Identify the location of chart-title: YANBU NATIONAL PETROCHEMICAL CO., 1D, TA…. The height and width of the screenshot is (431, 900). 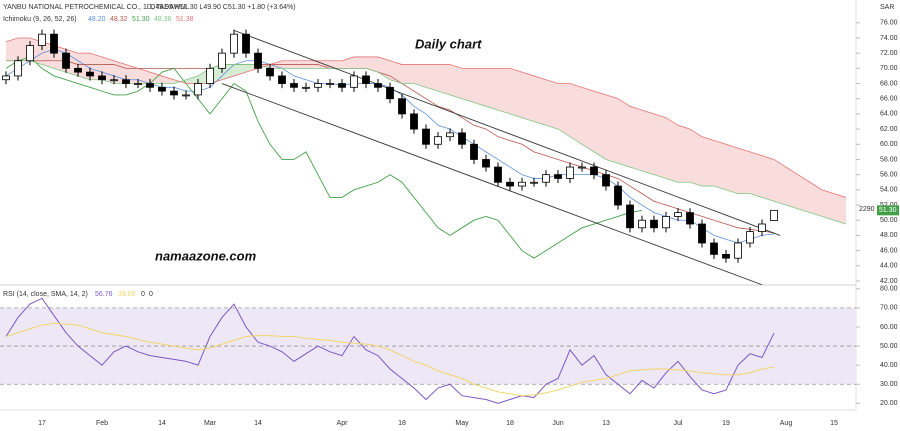
(96, 7).